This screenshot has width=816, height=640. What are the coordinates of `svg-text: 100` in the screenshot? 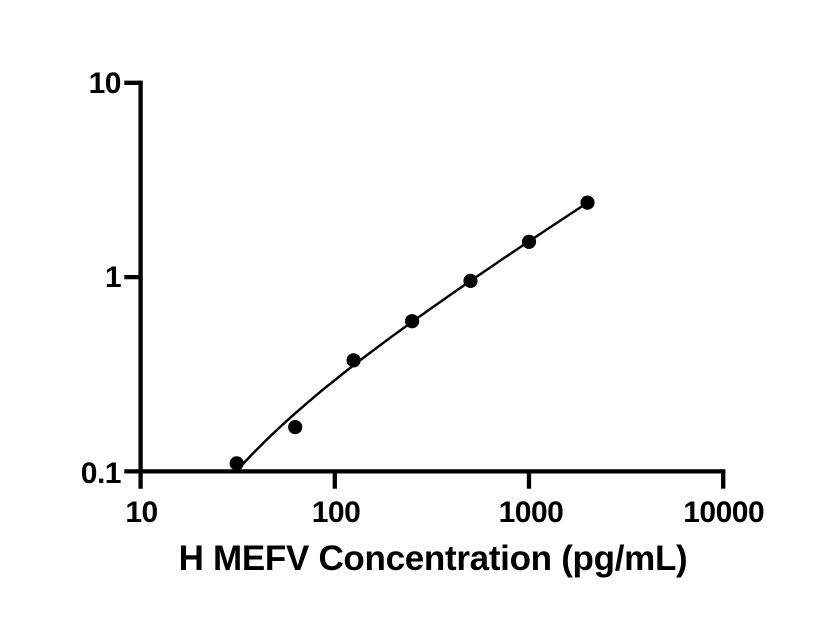 It's located at (336, 512).